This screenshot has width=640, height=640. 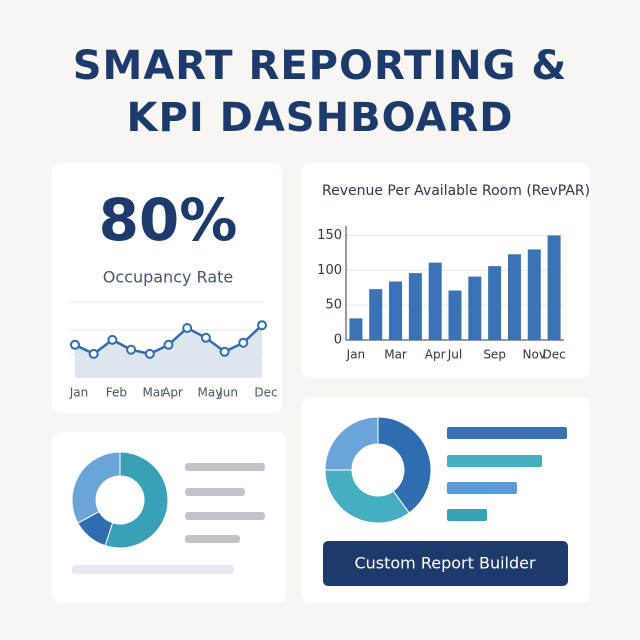 I want to click on x-tick-label: Sep, so click(x=494, y=355).